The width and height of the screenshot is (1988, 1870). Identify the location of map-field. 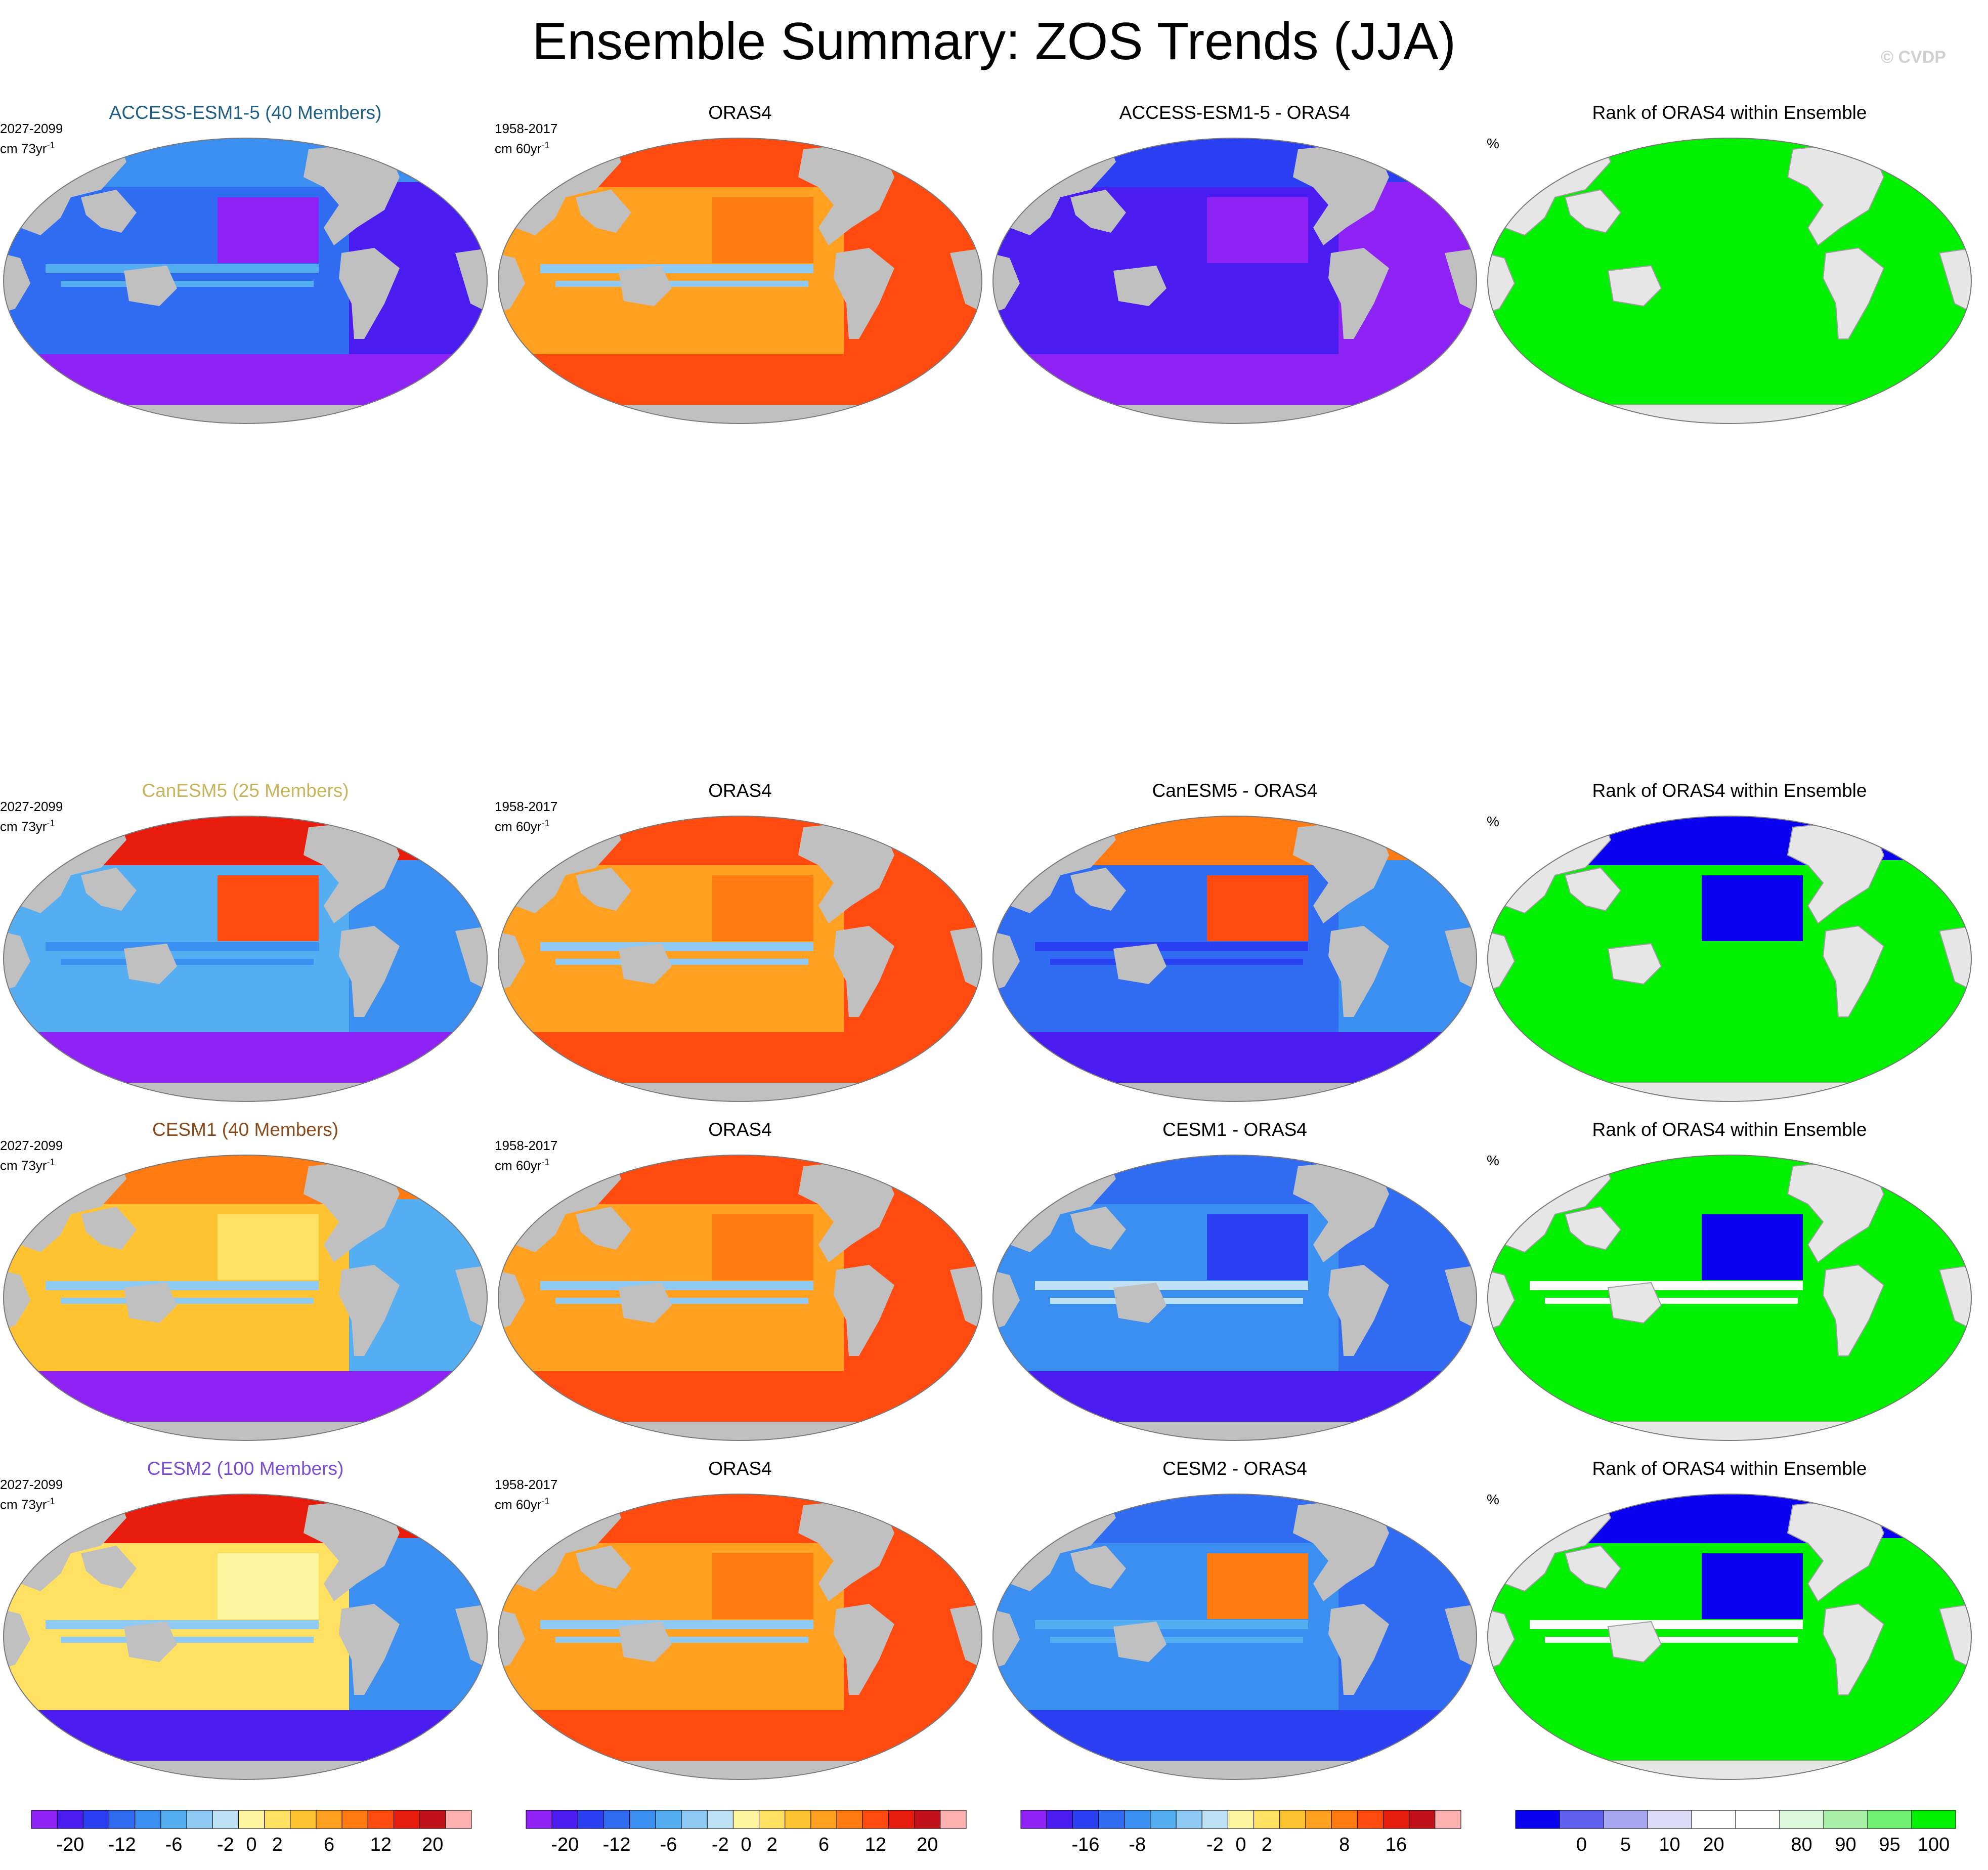
(740, 280).